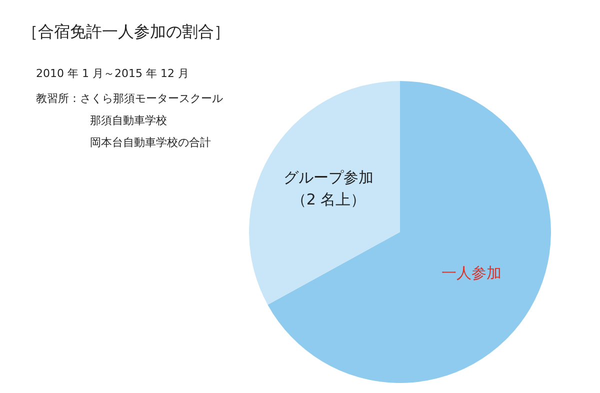  I want to click on chart-title: ［合宿免許一人参加の割合］, so click(126, 32).